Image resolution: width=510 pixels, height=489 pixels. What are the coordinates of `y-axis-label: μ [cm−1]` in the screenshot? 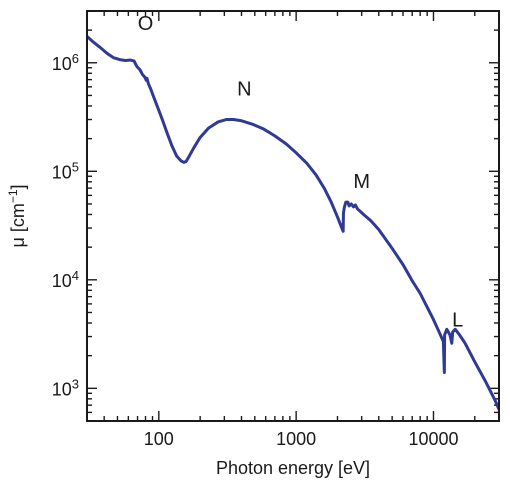 It's located at (17, 215).